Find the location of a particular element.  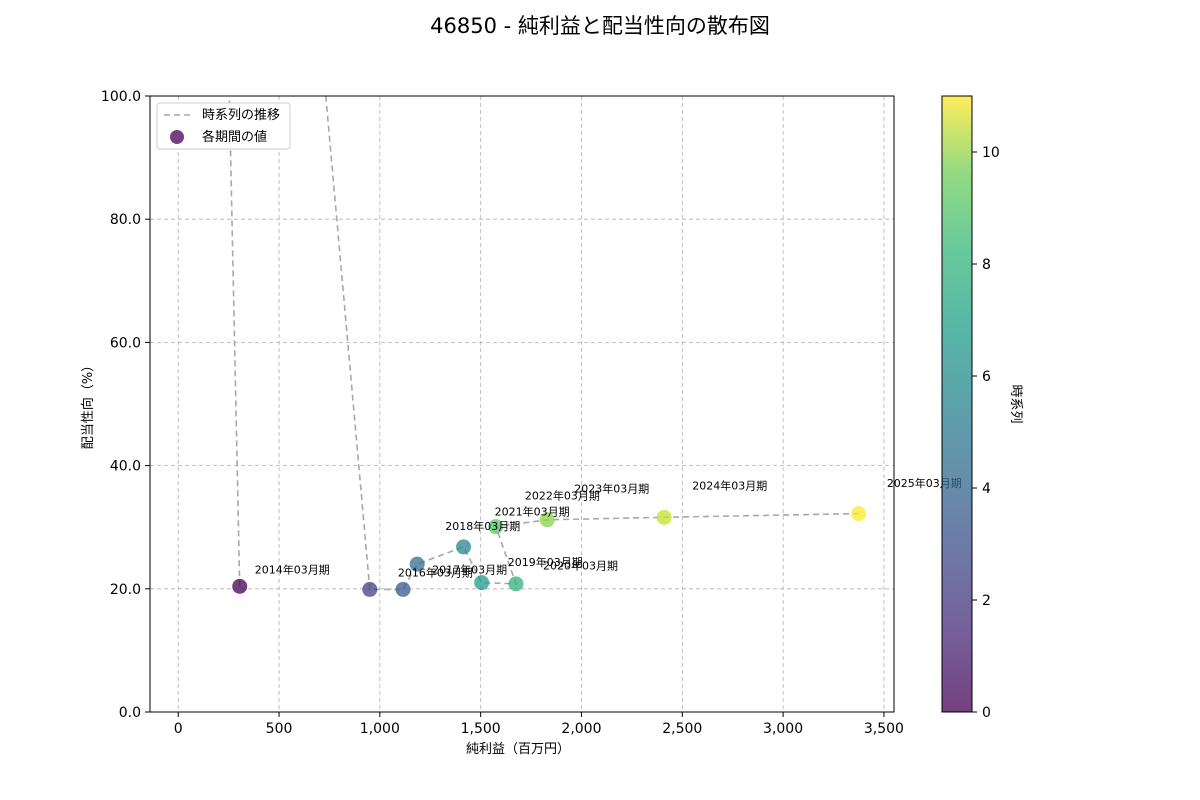

colorbar-tick-label: 8 is located at coordinates (986, 265).